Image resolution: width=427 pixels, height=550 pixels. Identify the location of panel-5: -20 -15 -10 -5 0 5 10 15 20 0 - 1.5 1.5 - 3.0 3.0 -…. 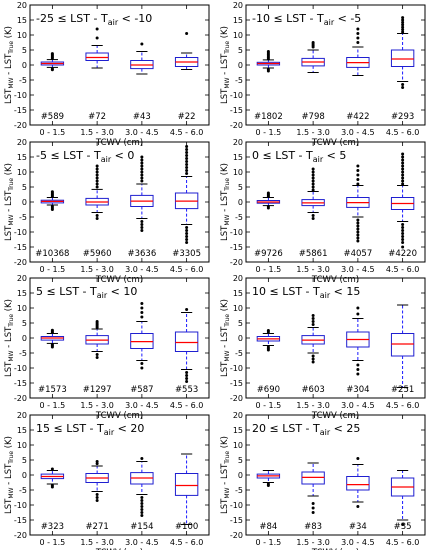
(107, 347).